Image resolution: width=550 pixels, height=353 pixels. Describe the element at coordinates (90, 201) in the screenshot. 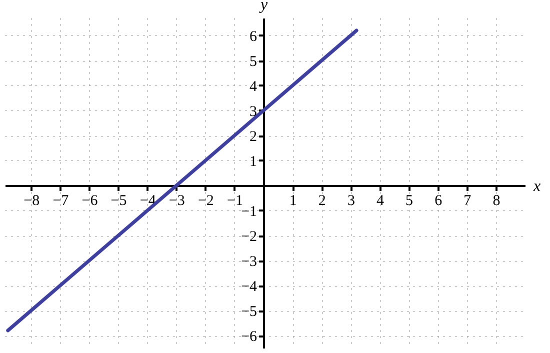

I see `x-tick-label: −6` at that location.